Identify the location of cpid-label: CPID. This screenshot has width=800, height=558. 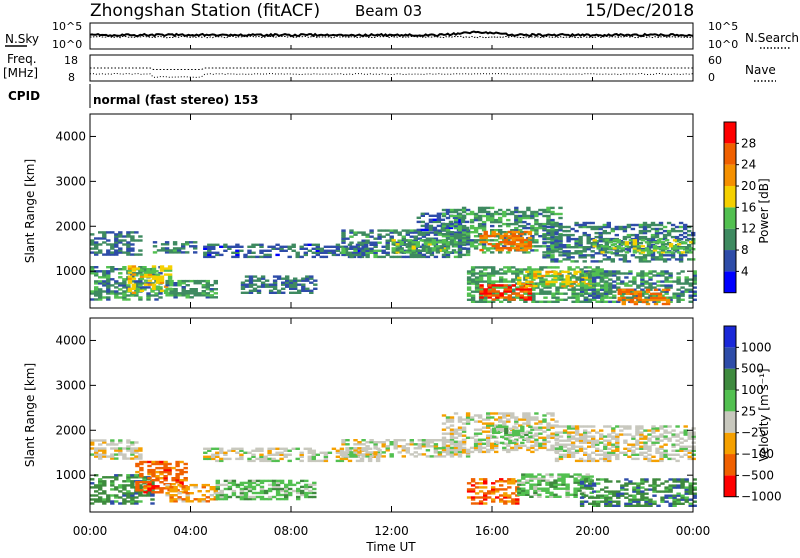
(24, 96).